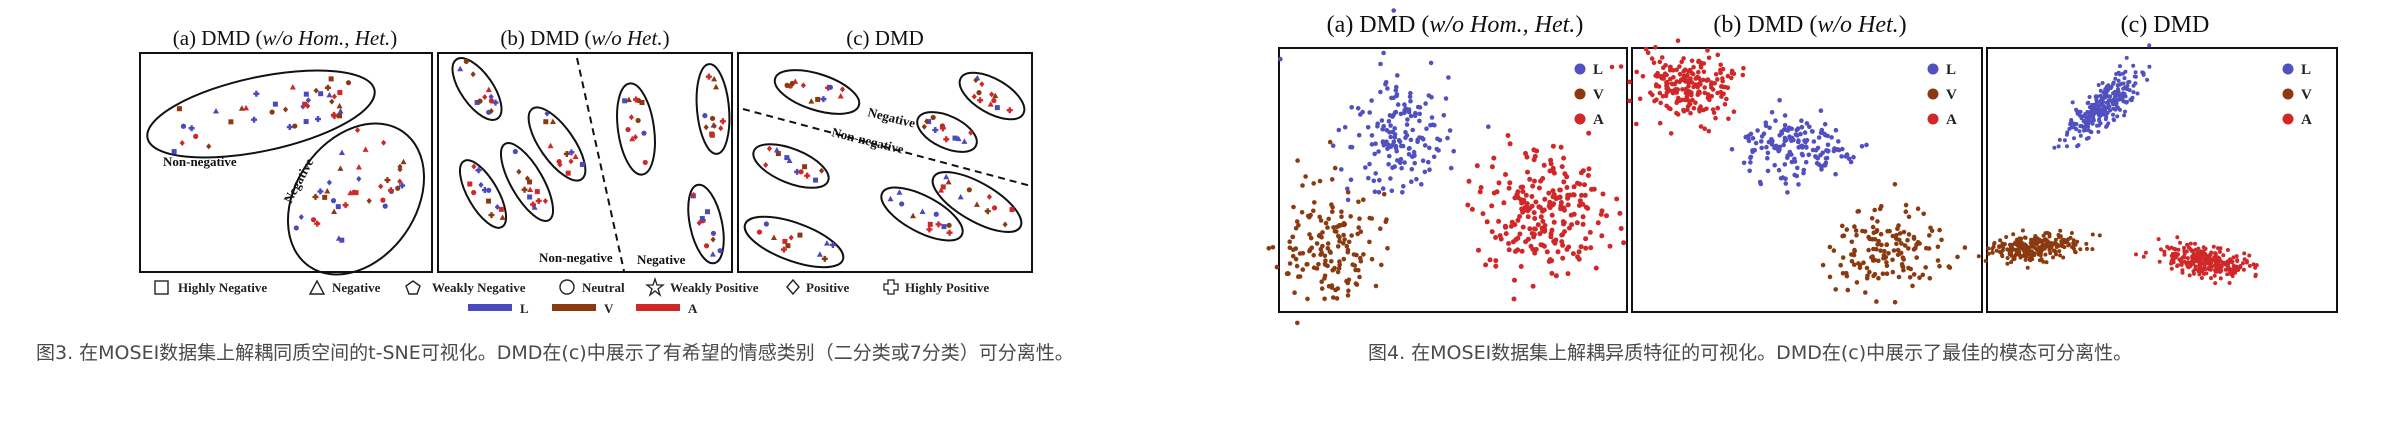  Describe the element at coordinates (603, 287) in the screenshot. I see `legend-label: Neutral` at that location.